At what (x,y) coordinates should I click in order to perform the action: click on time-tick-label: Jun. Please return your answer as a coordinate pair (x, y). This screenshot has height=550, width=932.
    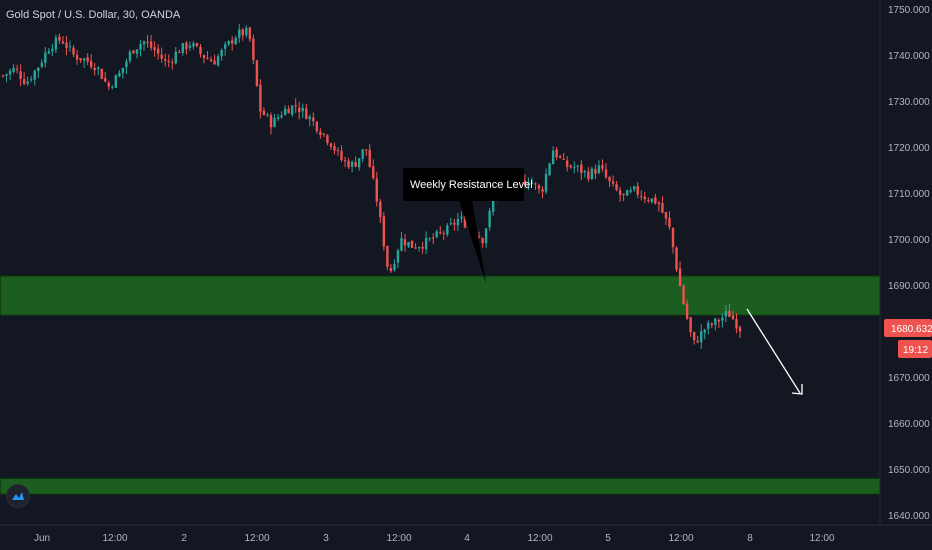
    Looking at the image, I should click on (42, 538).